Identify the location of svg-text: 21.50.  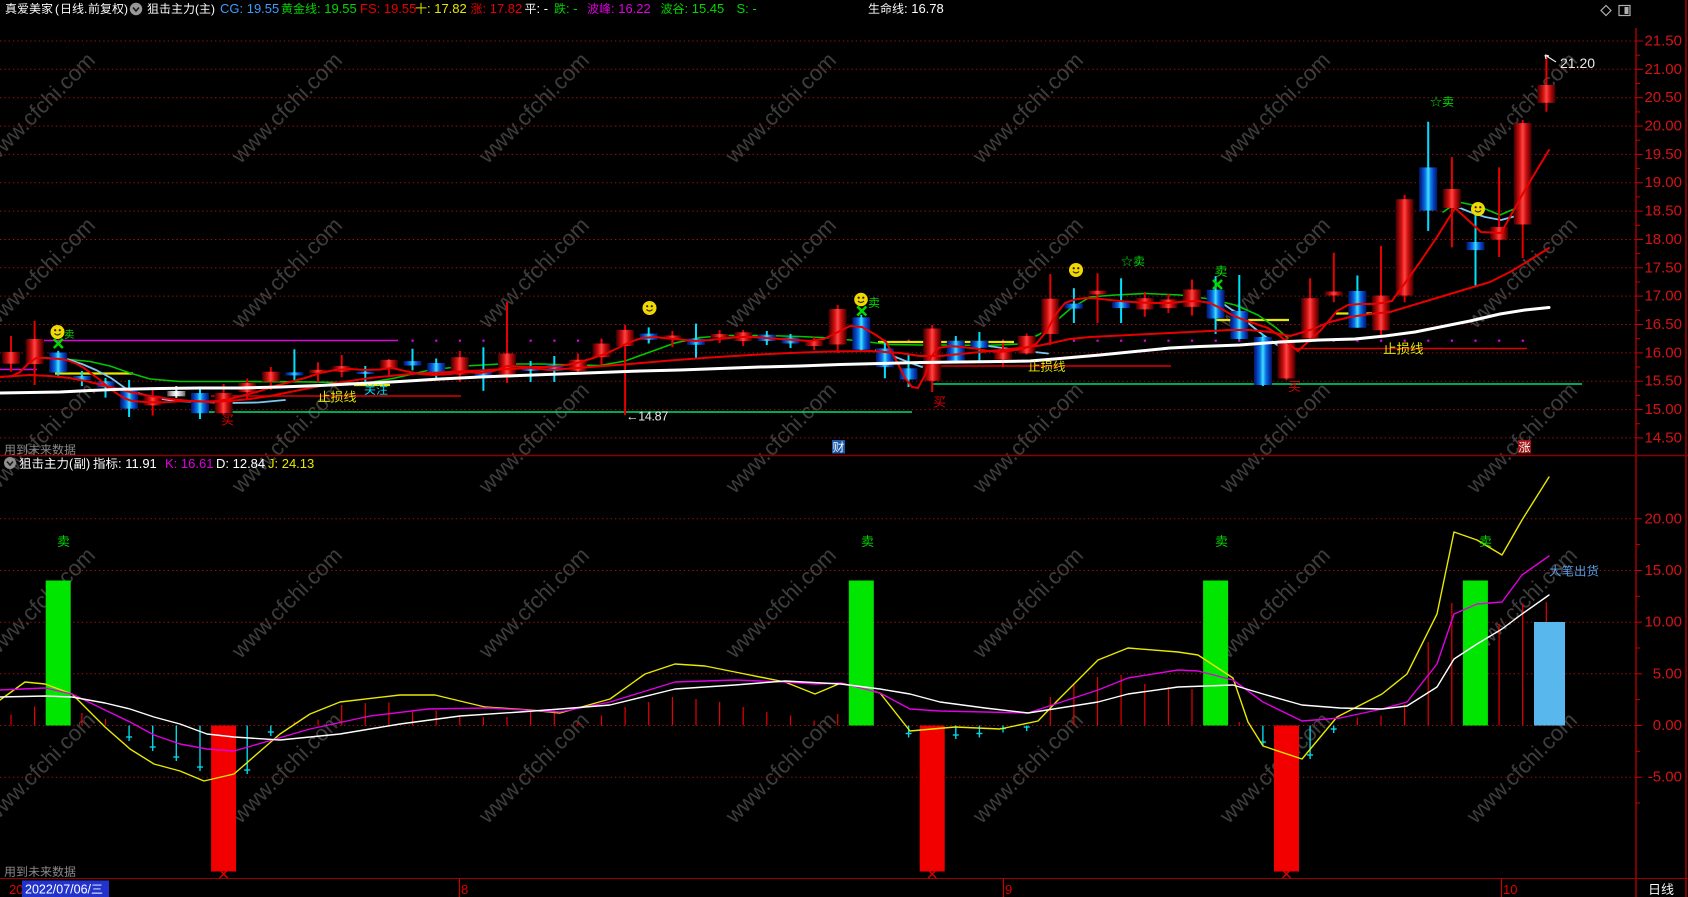
(1663, 41).